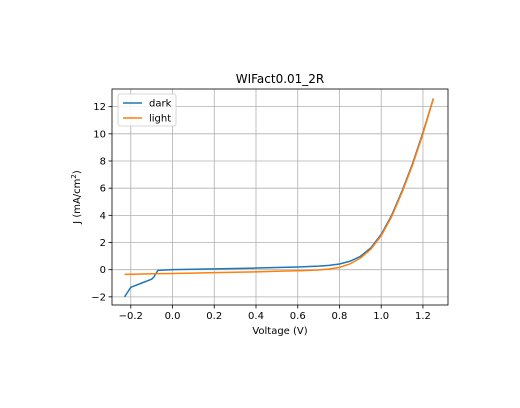 Image resolution: width=520 pixels, height=408 pixels. What do you see at coordinates (214, 316) in the screenshot?
I see `x-tick-label: 0.2` at bounding box center [214, 316].